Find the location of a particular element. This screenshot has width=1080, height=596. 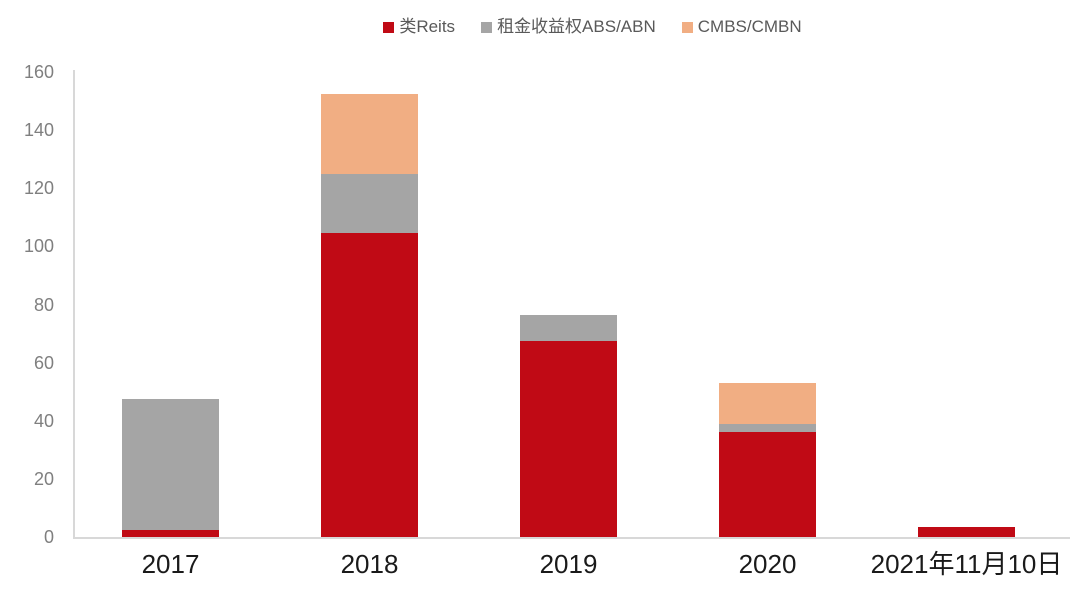

legend-label-lei-reits: 类Reits is located at coordinates (427, 26).